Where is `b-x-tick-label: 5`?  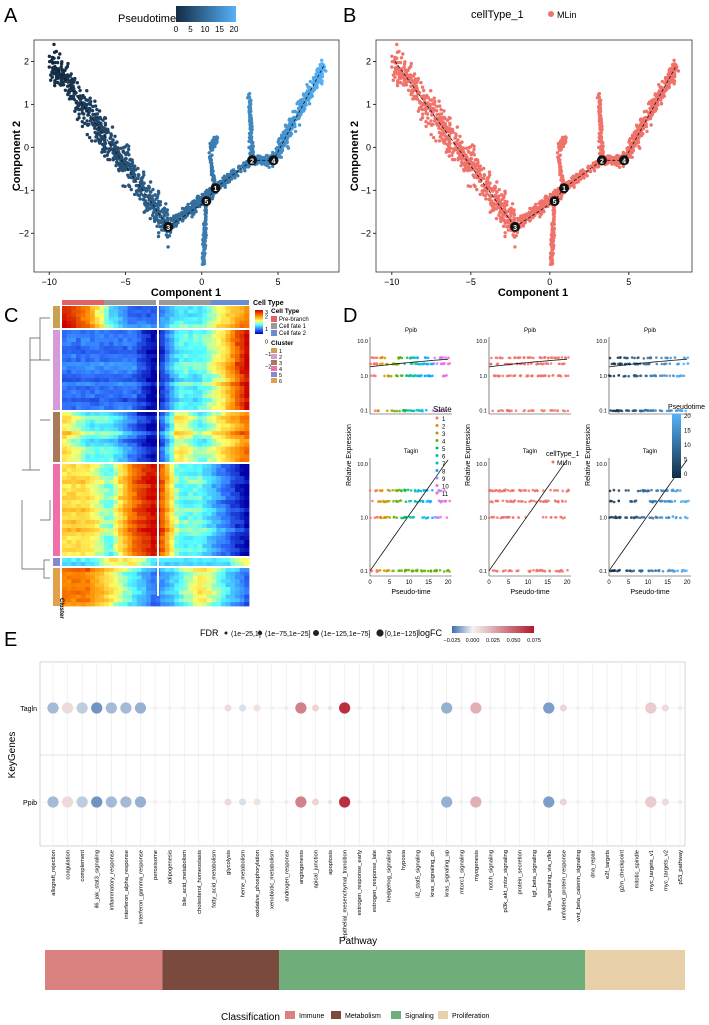 b-x-tick-label: 5 is located at coordinates (628, 282).